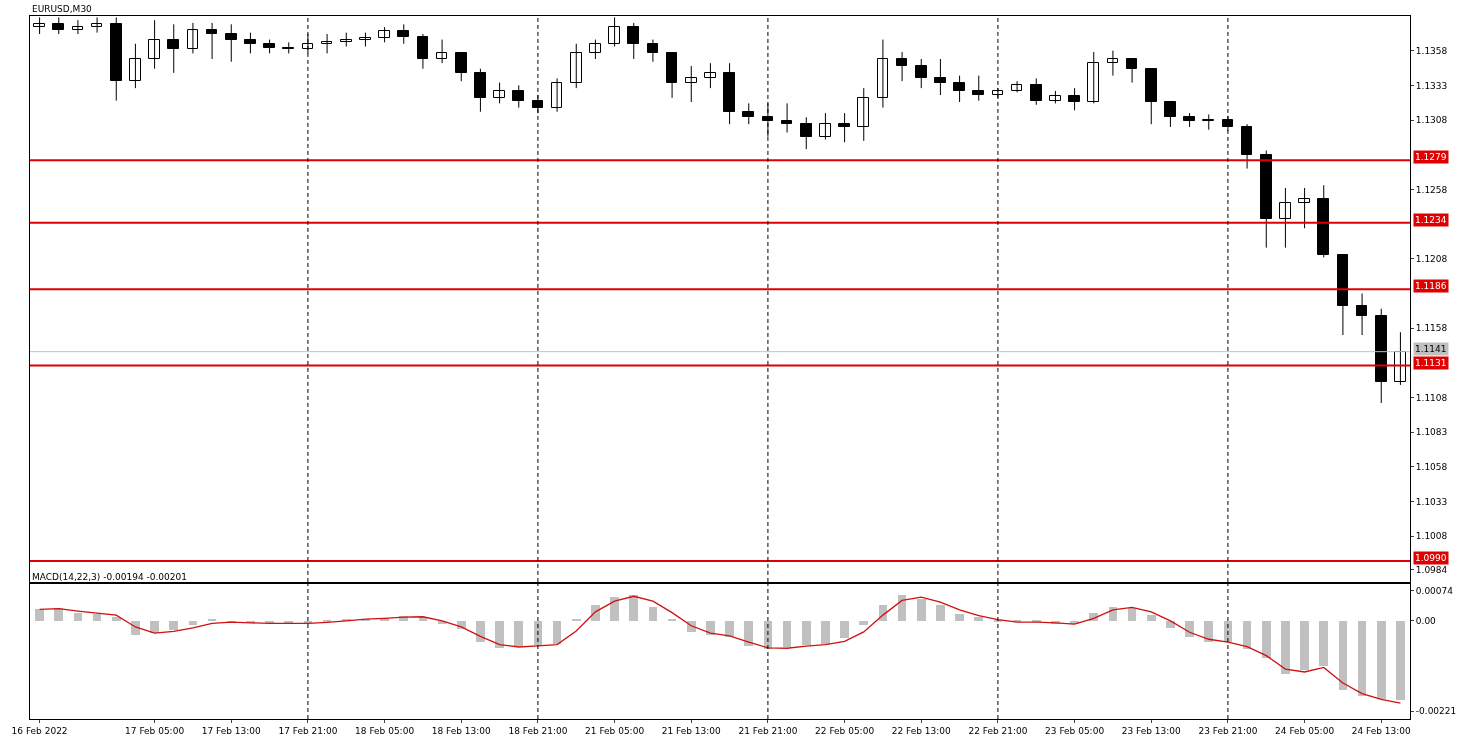 The image size is (1468, 748). Describe the element at coordinates (1431, 569) in the screenshot. I see `y-tick-label: 1.0984` at that location.